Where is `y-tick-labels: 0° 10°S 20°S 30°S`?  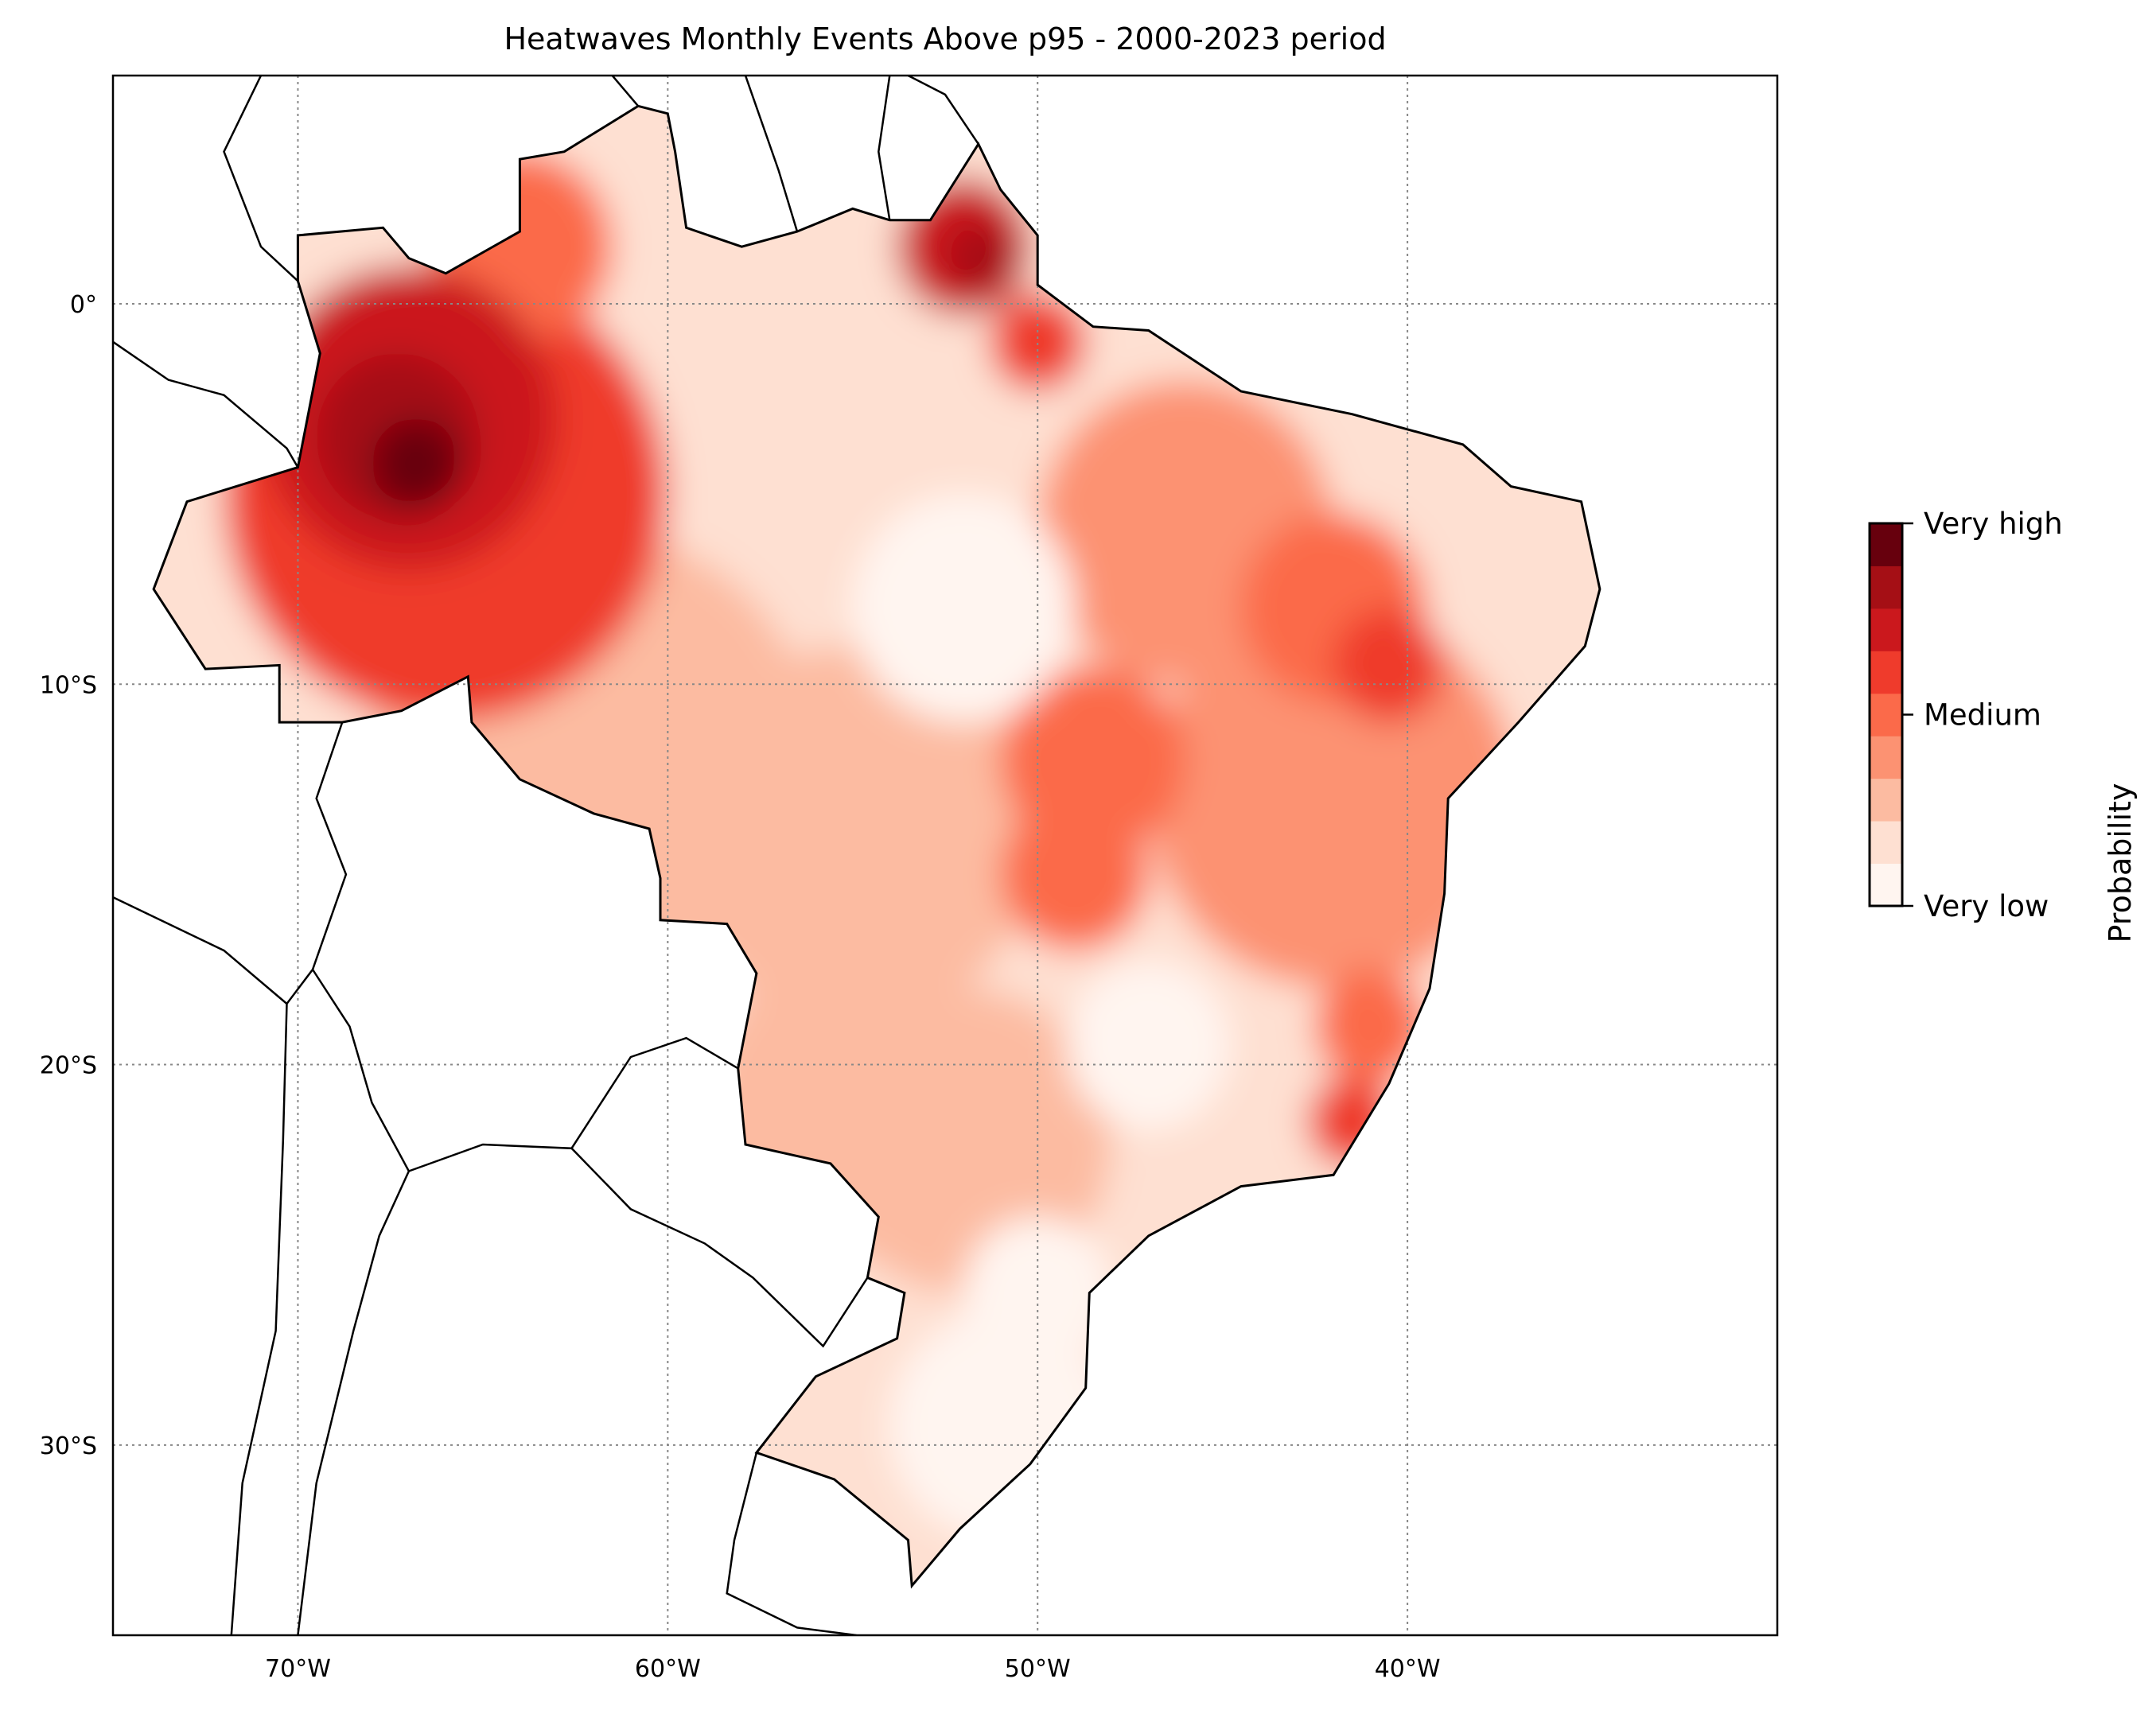 y-tick-labels: 0° 10°S 20°S 30°S is located at coordinates (68, 875).